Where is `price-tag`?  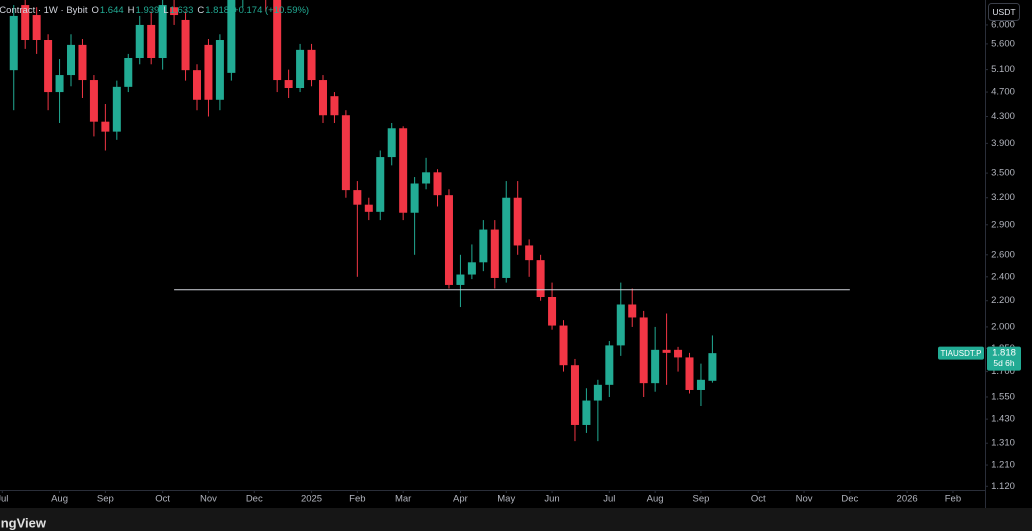
price-tag is located at coordinates (1004, 358).